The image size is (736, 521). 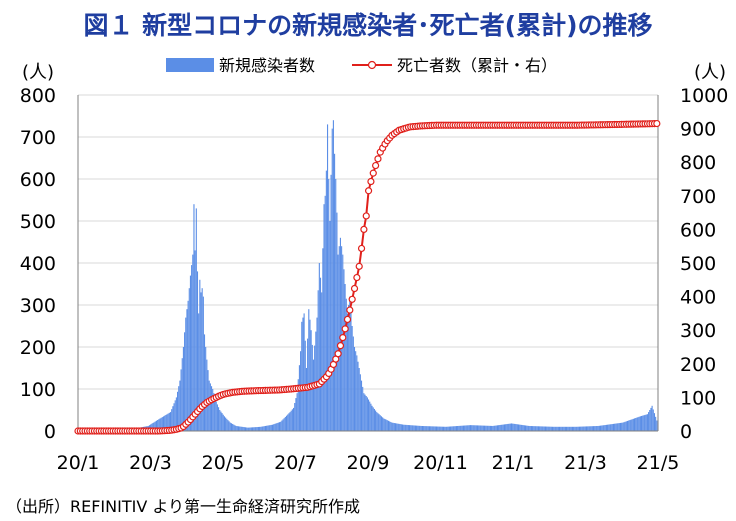 What do you see at coordinates (686, 432) in the screenshot?
I see `right-tick-label: 0` at bounding box center [686, 432].